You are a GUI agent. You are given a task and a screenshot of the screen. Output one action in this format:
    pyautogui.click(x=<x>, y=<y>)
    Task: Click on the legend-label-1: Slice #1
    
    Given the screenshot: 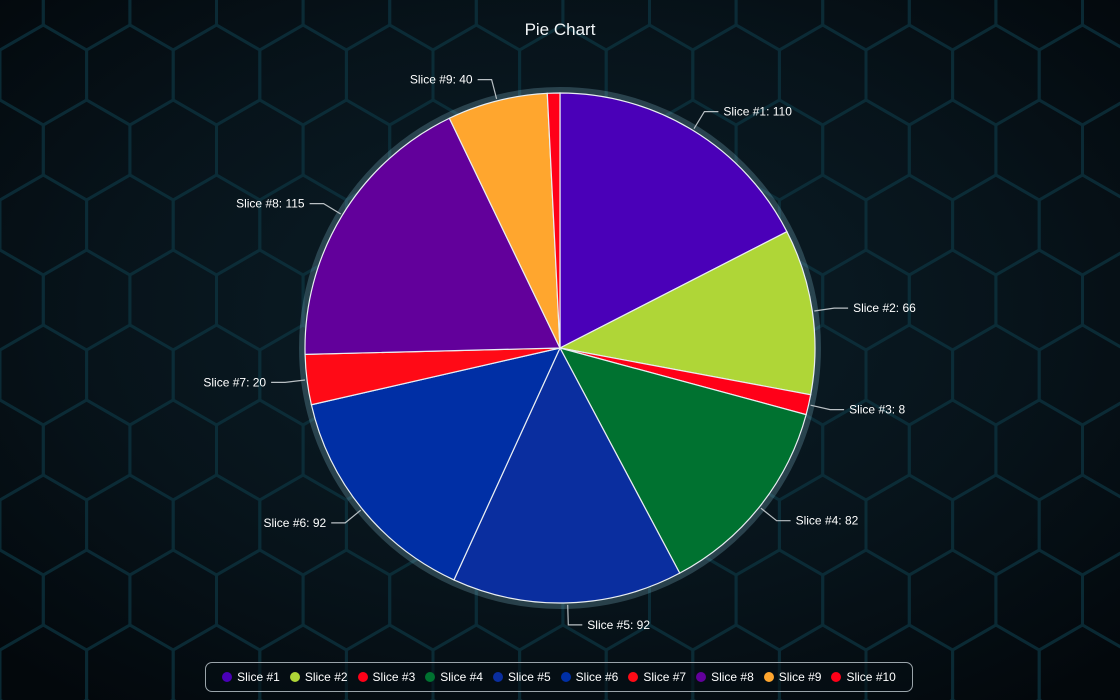 What is the action you would take?
    pyautogui.click(x=258, y=677)
    